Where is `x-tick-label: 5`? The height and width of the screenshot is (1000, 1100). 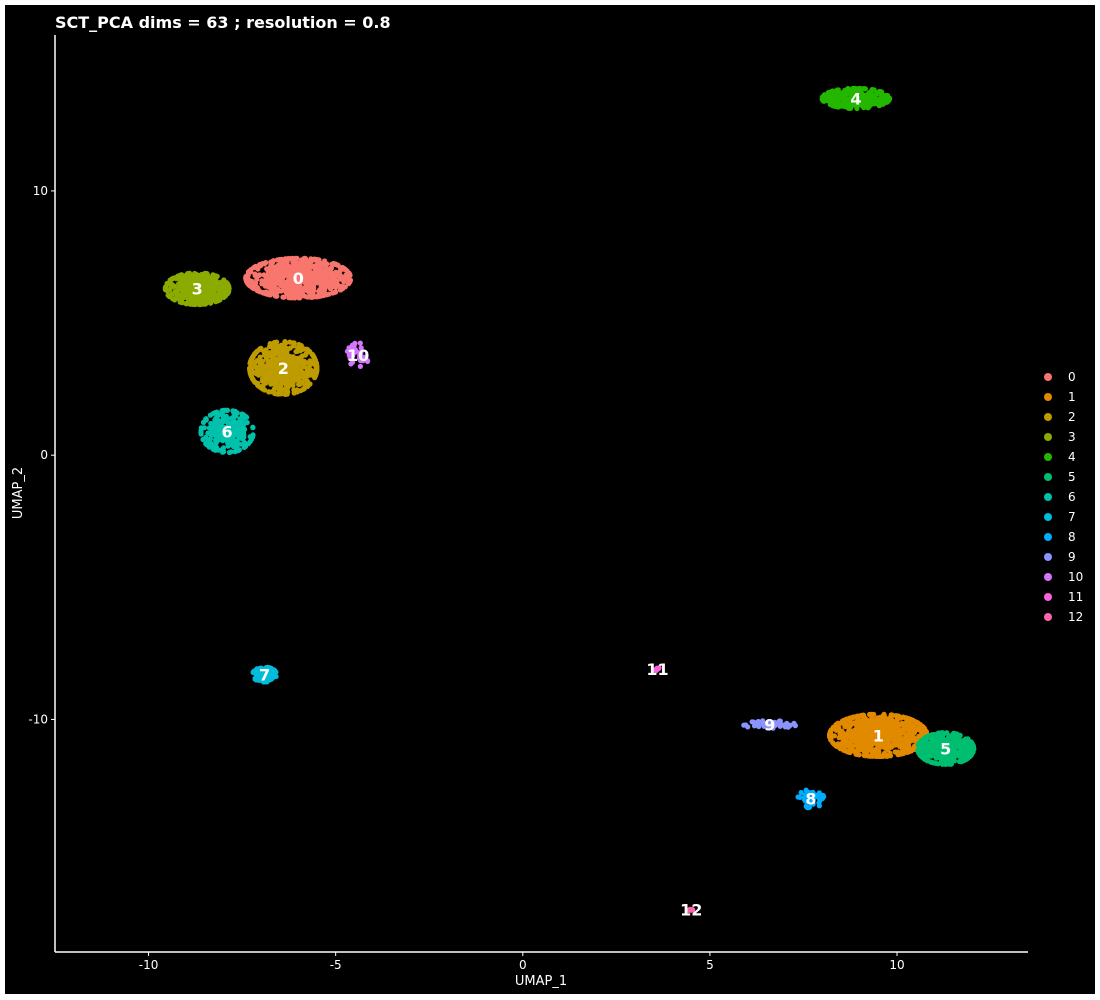 x-tick-label: 5 is located at coordinates (710, 965).